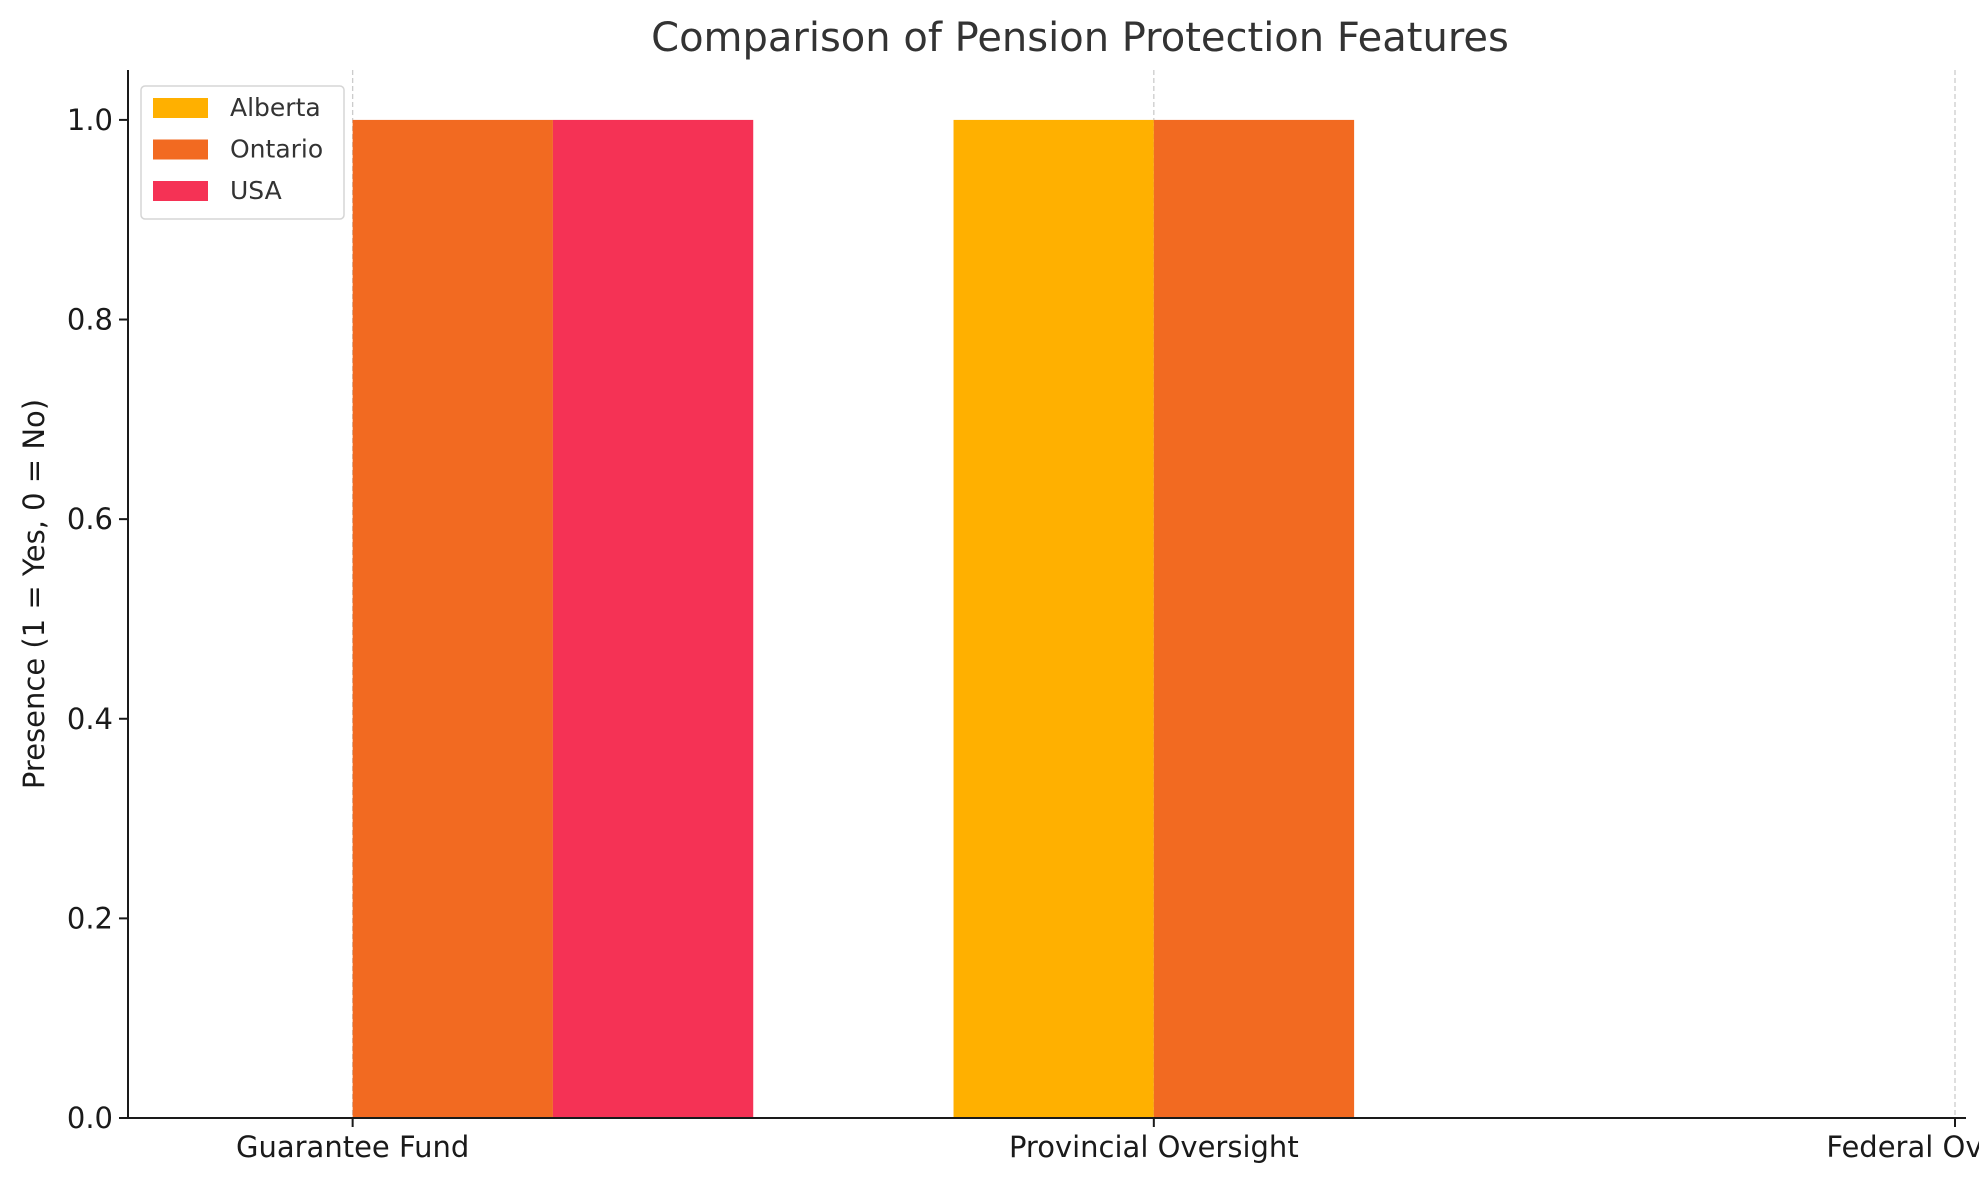 The height and width of the screenshot is (1180, 1979). I want to click on y-tick-label: 0.2, so click(90, 918).